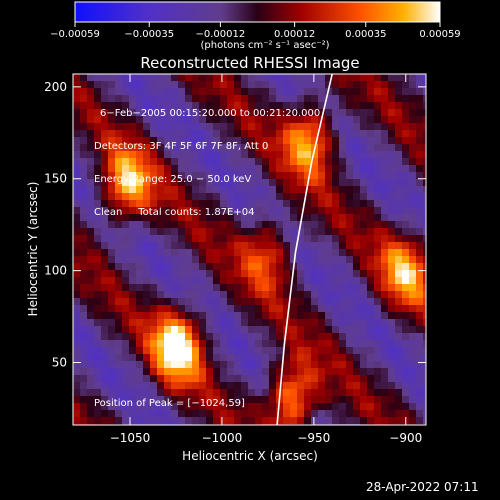 The height and width of the screenshot is (500, 500). Describe the element at coordinates (130, 438) in the screenshot. I see `x-tick-label: −1050` at that location.